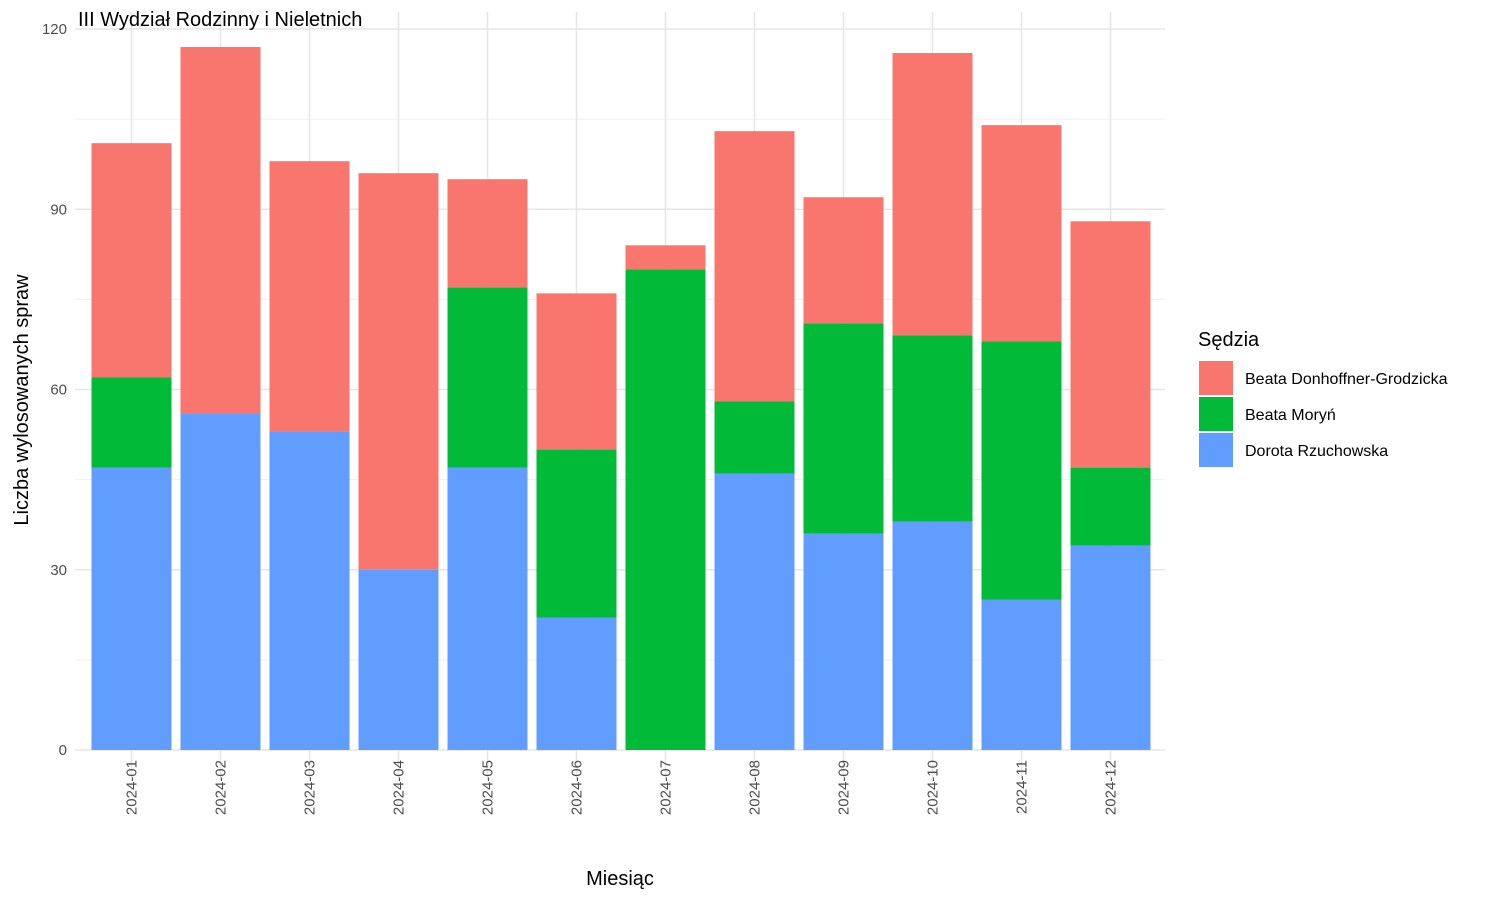 Image resolution: width=1500 pixels, height=900 pixels. Describe the element at coordinates (398, 371) in the screenshot. I see `bar-2024-04-beata-donhoffner-grodzicka` at that location.